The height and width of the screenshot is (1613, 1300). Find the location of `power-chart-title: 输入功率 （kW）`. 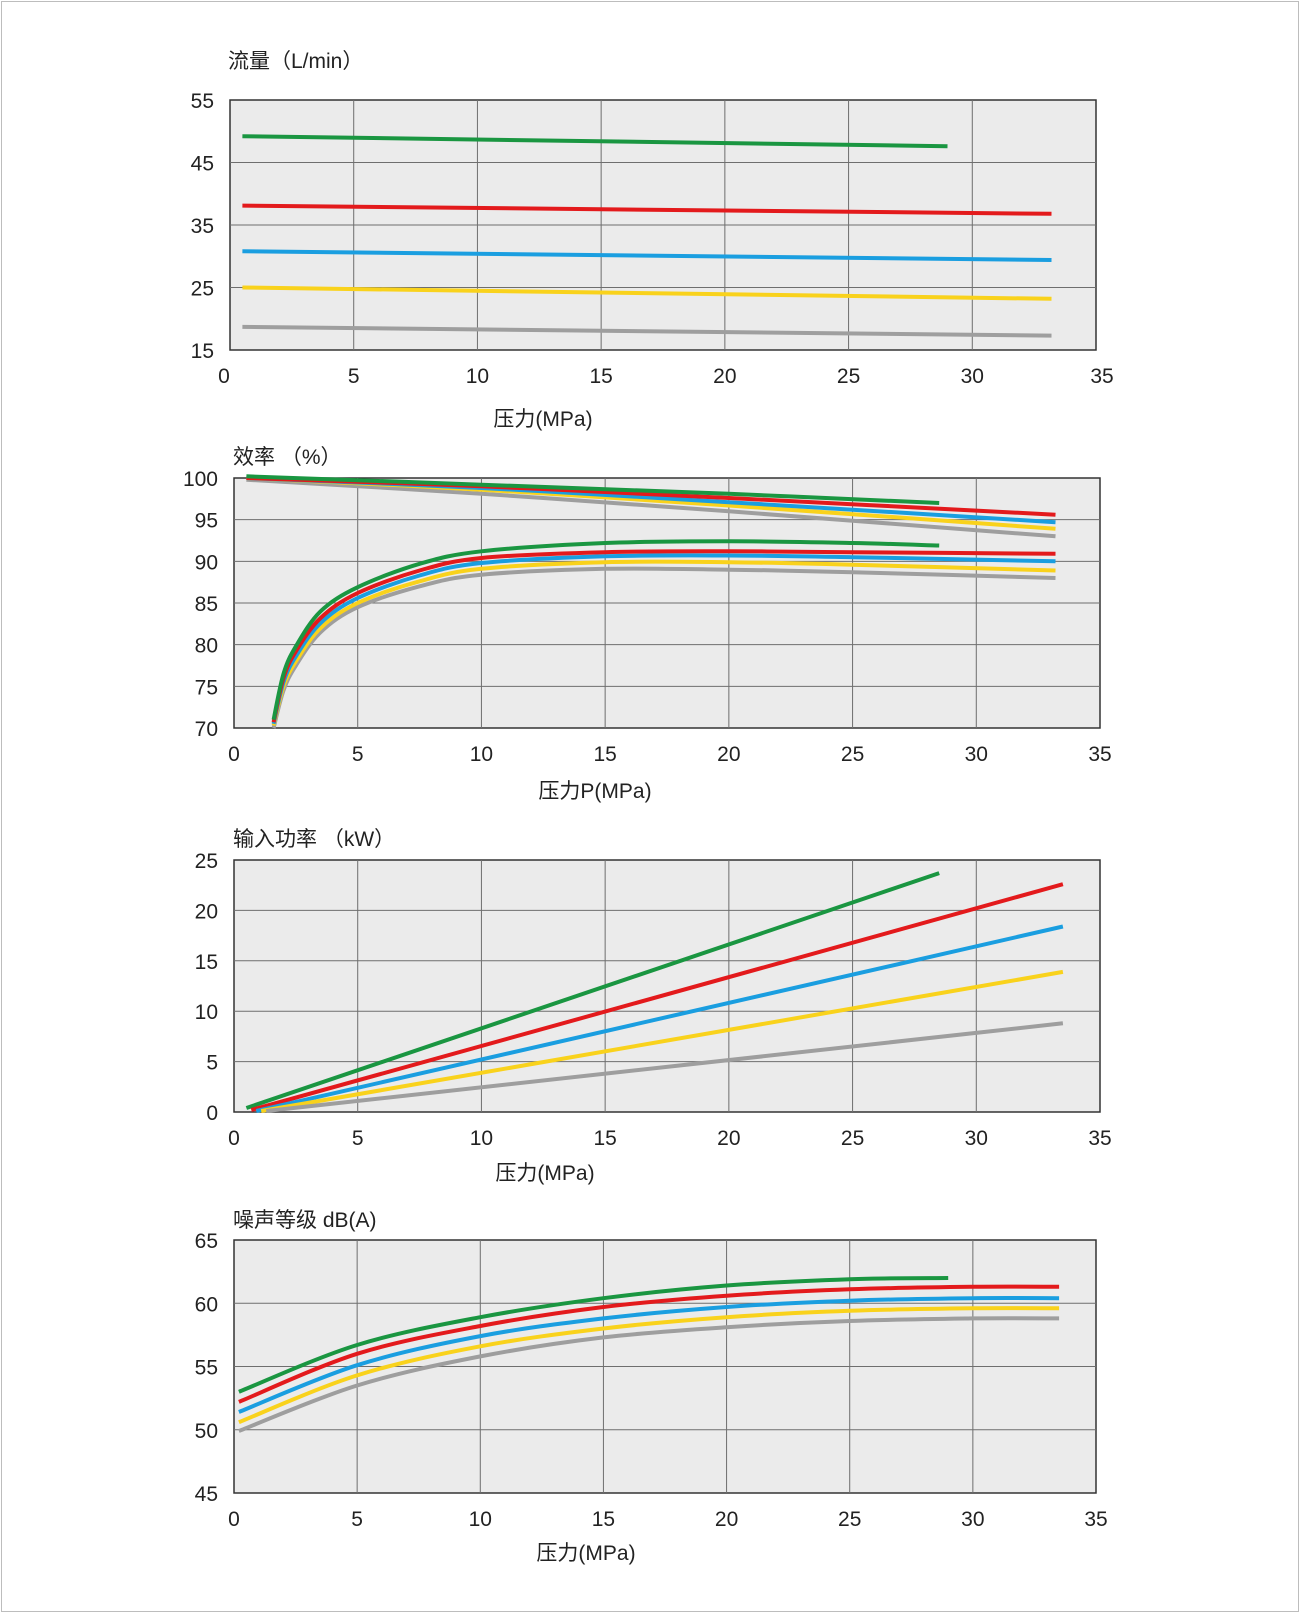

power-chart-title: 输入功率 （kW） is located at coordinates (314, 839).